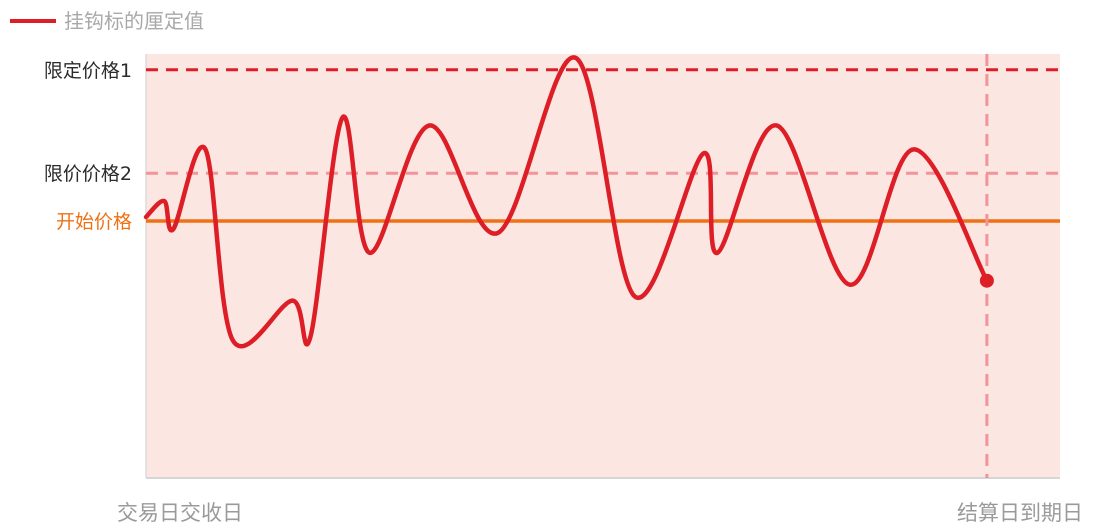 This screenshot has height=527, width=1099. Describe the element at coordinates (134, 21) in the screenshot. I see `legend-entry: 挂钩标的厘定值` at that location.